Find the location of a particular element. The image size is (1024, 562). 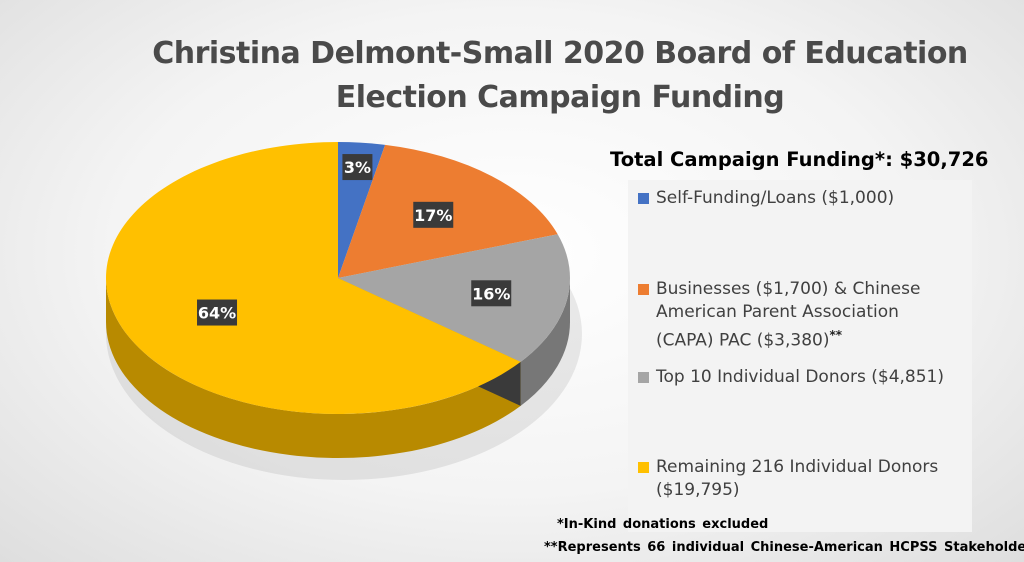

data-label: 3% is located at coordinates (357, 167).